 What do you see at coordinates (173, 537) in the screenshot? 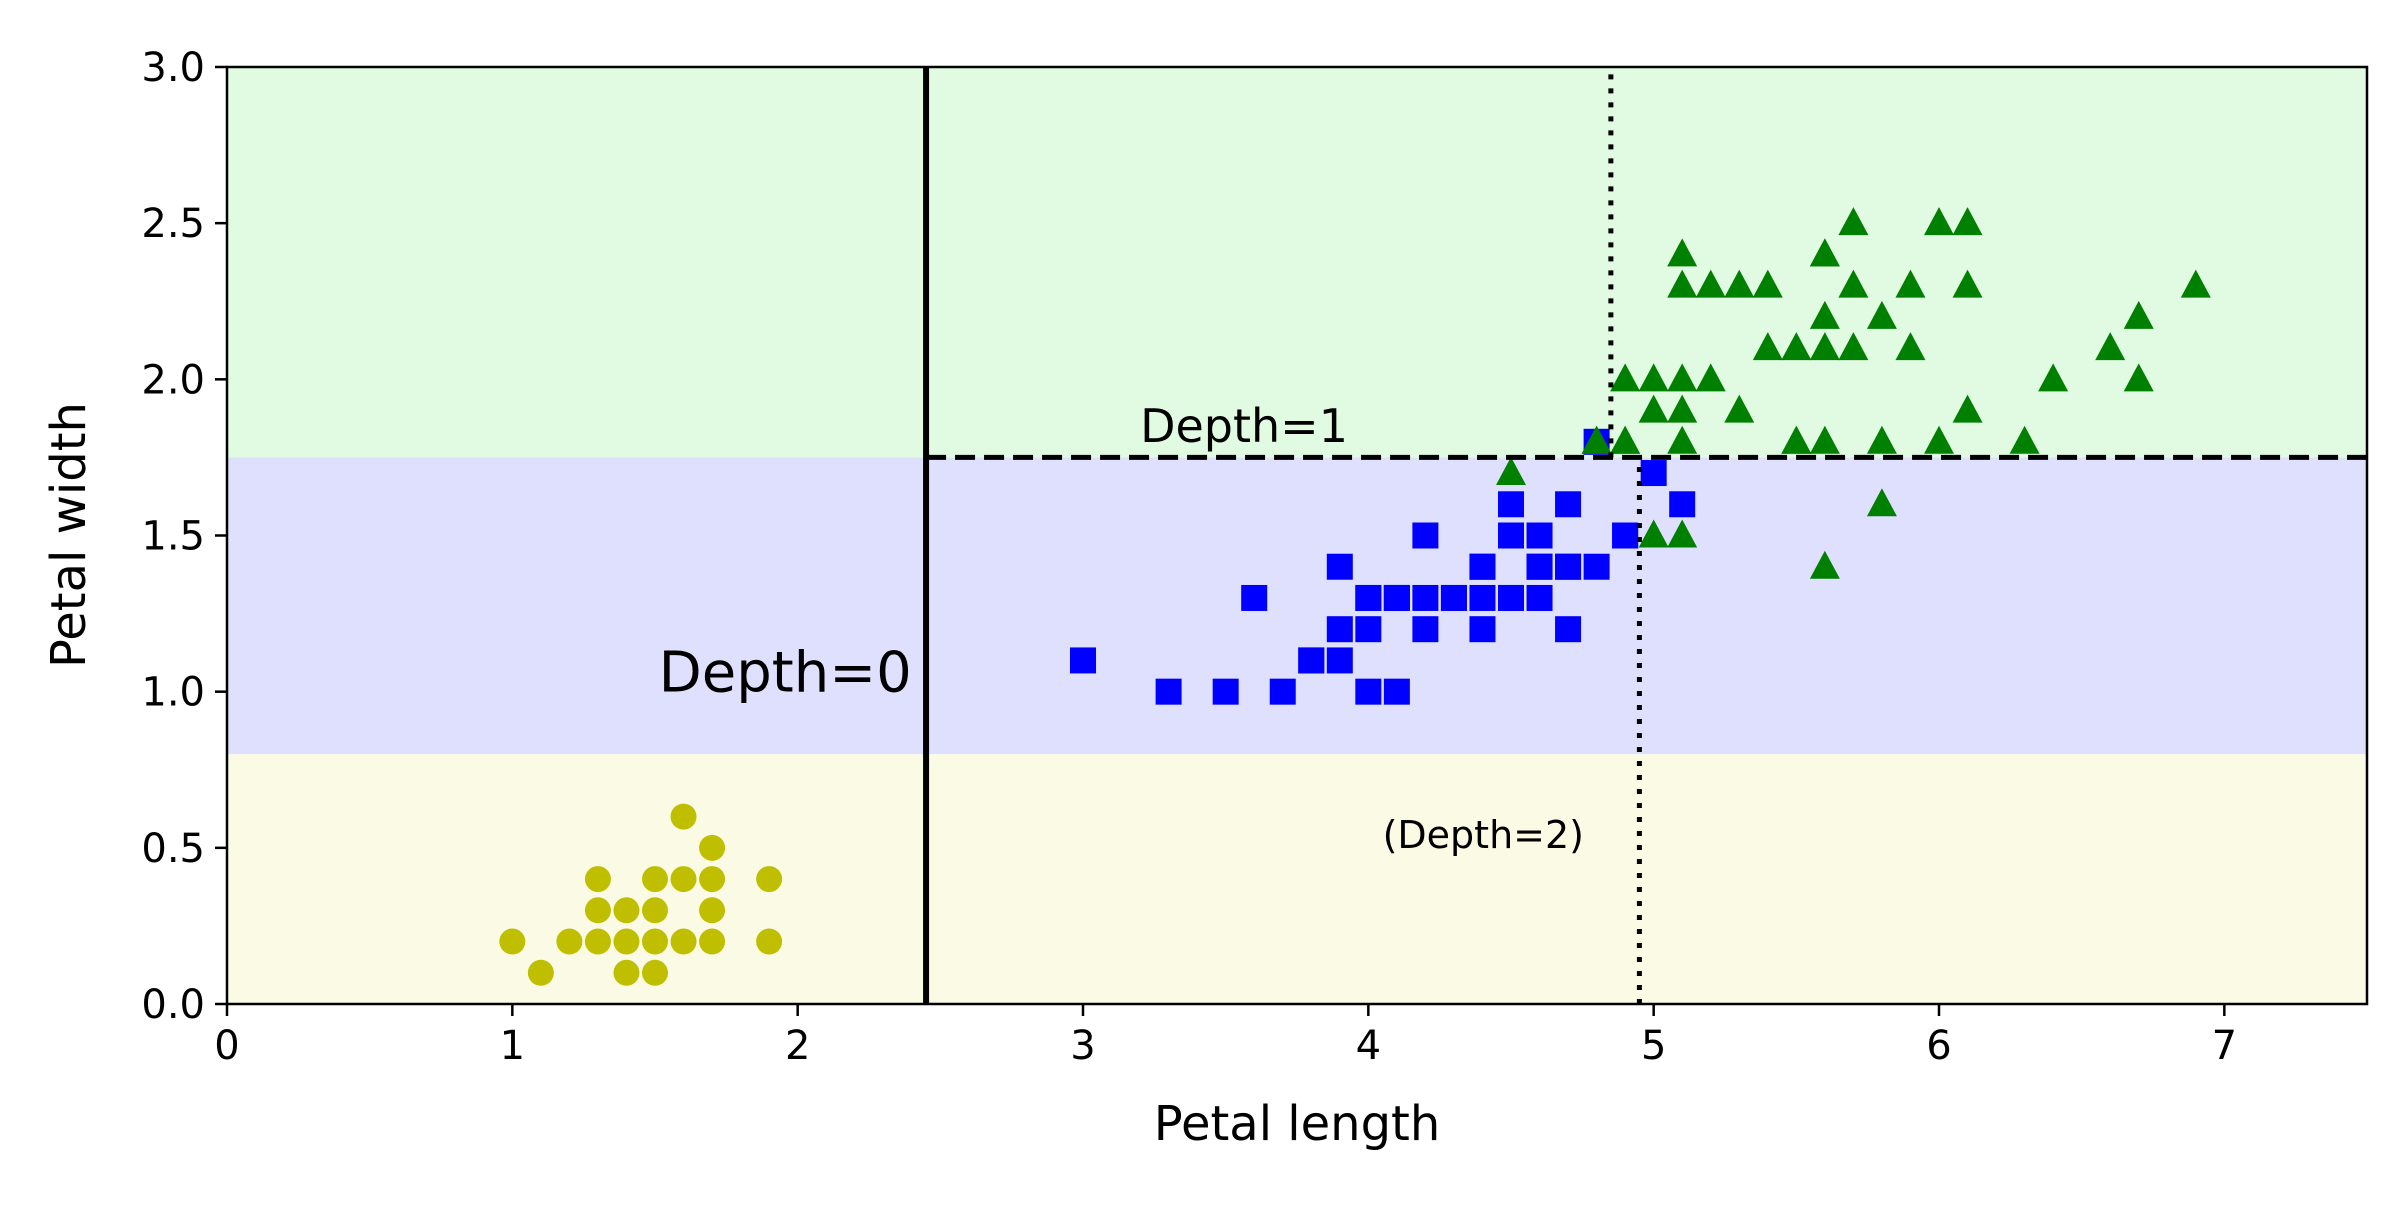
I see `y-tick-label: 1.5` at bounding box center [173, 537].